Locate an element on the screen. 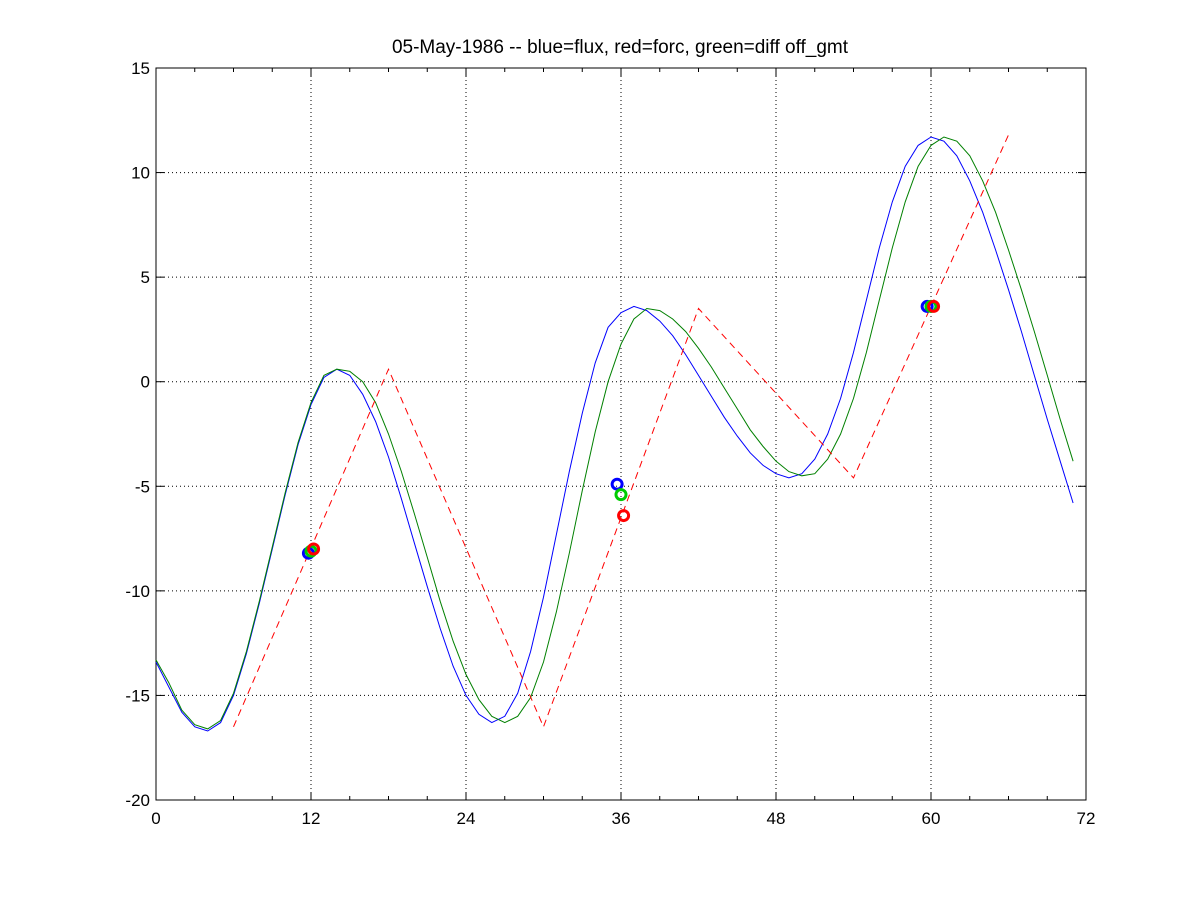 Image resolution: width=1200 pixels, height=900 pixels. y-tick-label: -15 is located at coordinates (137, 695).